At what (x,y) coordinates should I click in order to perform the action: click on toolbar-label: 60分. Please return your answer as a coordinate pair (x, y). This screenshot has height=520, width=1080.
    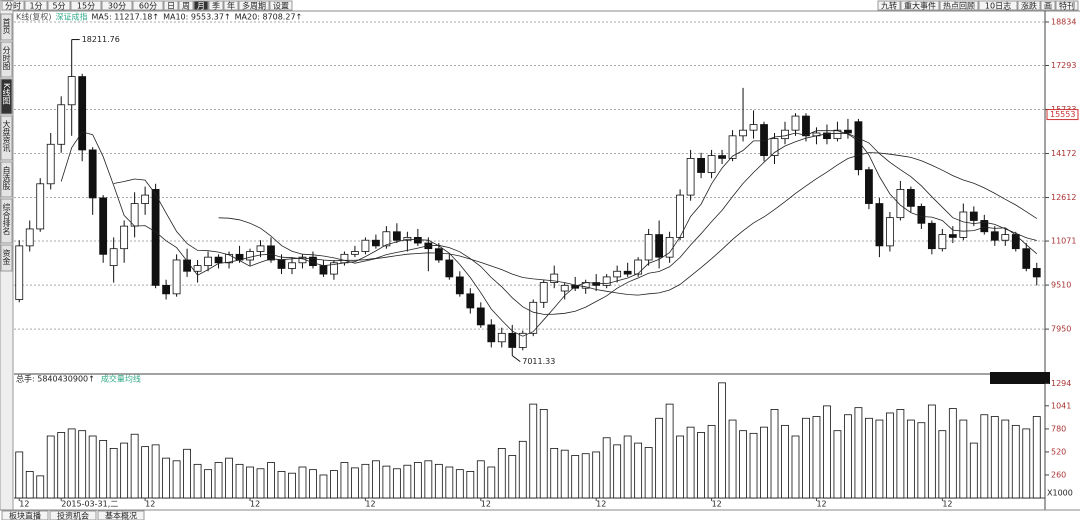
    Looking at the image, I should click on (148, 6).